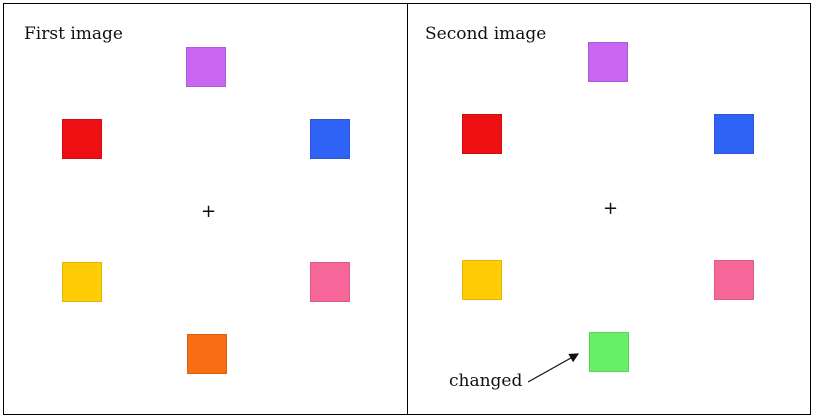 This screenshot has width=814, height=419. Describe the element at coordinates (73, 34) in the screenshot. I see `first-image-title: First image` at that location.